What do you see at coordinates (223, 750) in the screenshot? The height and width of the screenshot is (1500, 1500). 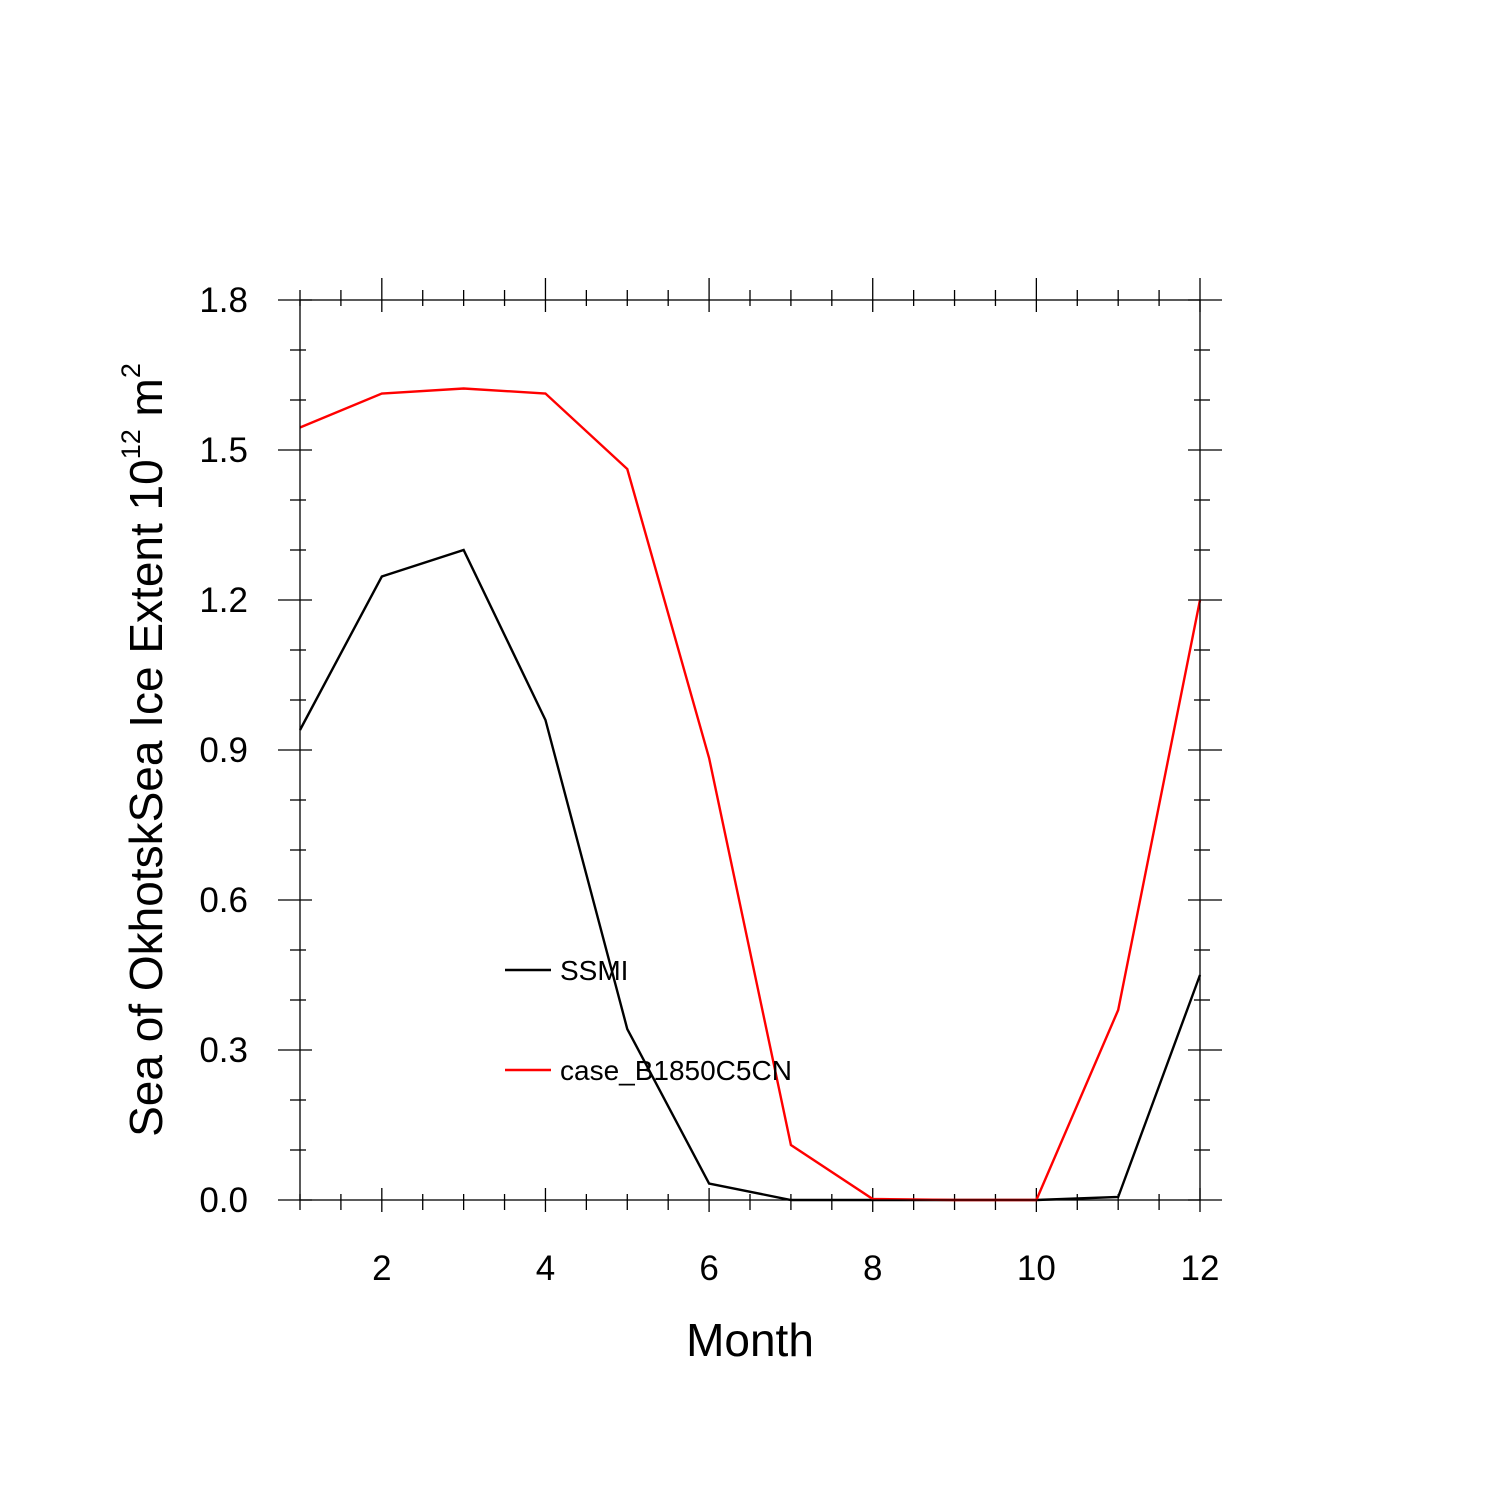 I see `y-tick-label: 0.9` at bounding box center [223, 750].